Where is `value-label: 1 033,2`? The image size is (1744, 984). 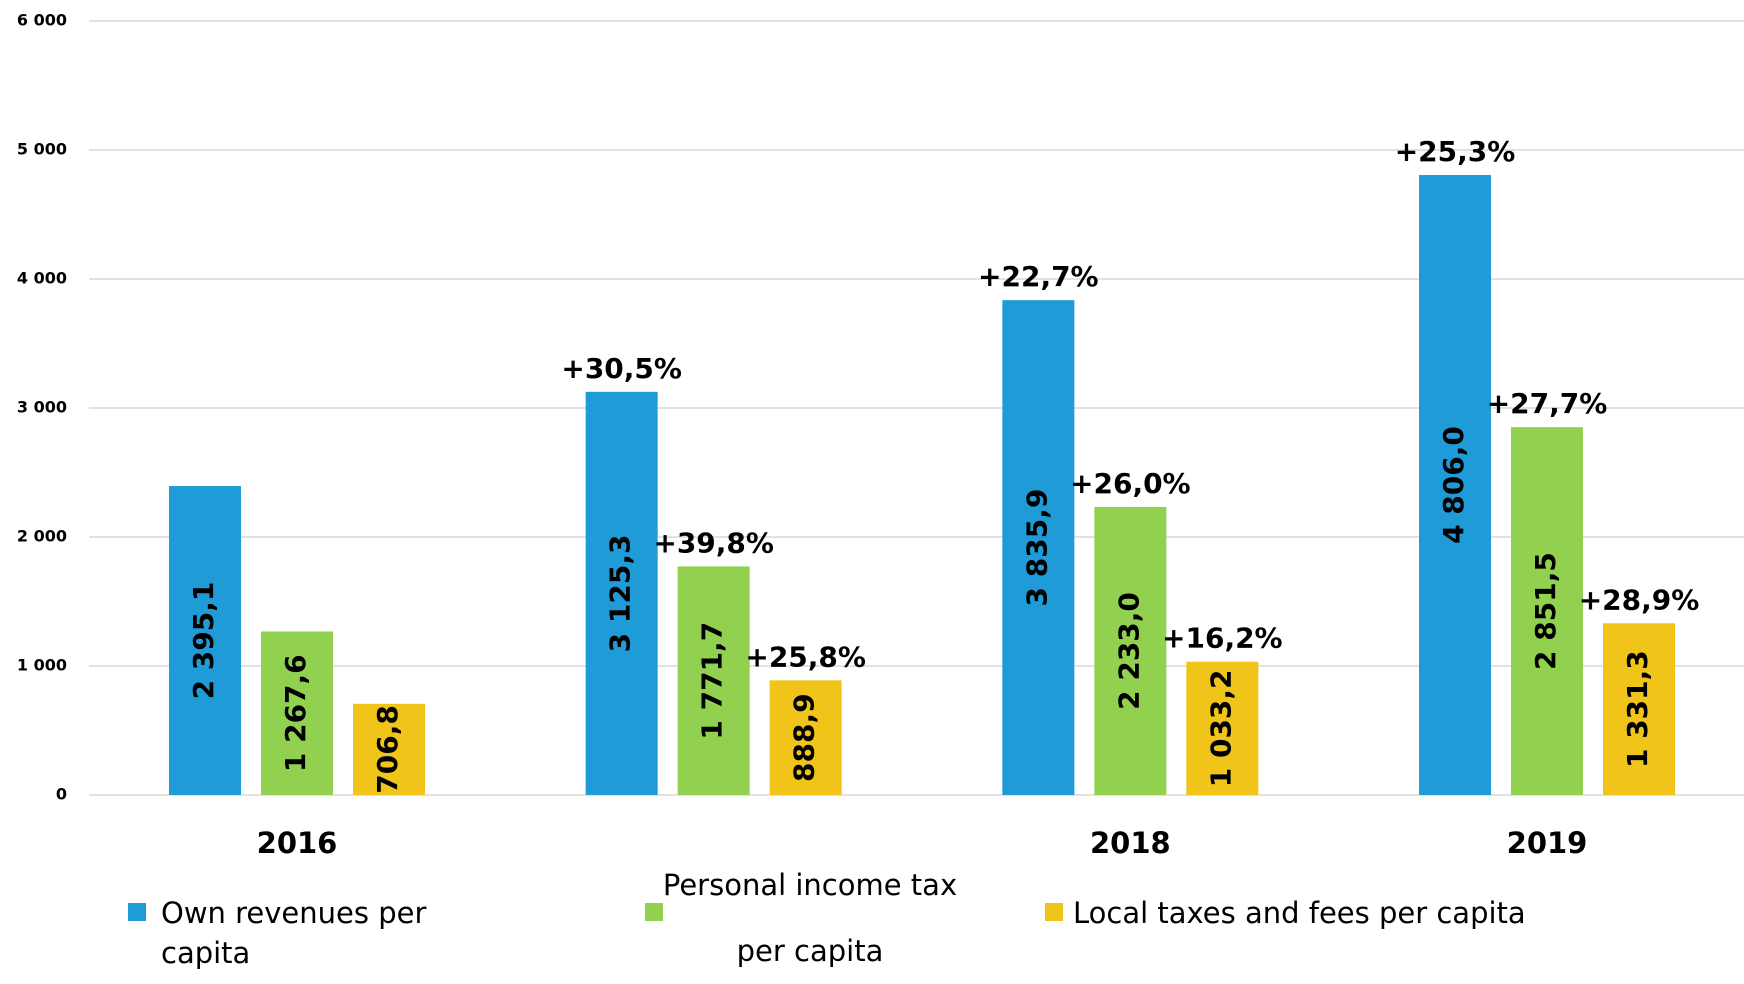
value-label: 1 033,2 is located at coordinates (1220, 728).